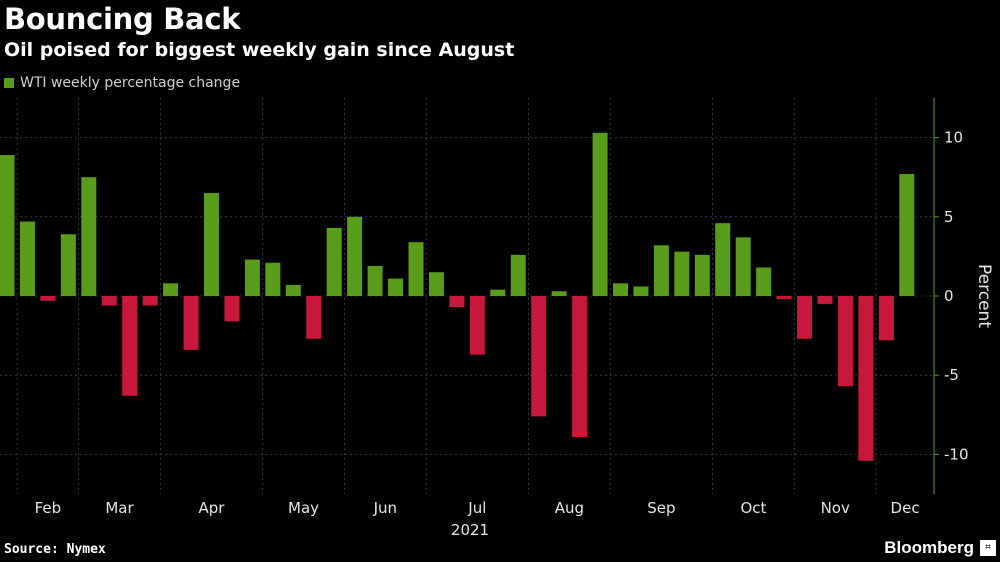 The height and width of the screenshot is (562, 1000). I want to click on y-tick-label: 5, so click(949, 217).